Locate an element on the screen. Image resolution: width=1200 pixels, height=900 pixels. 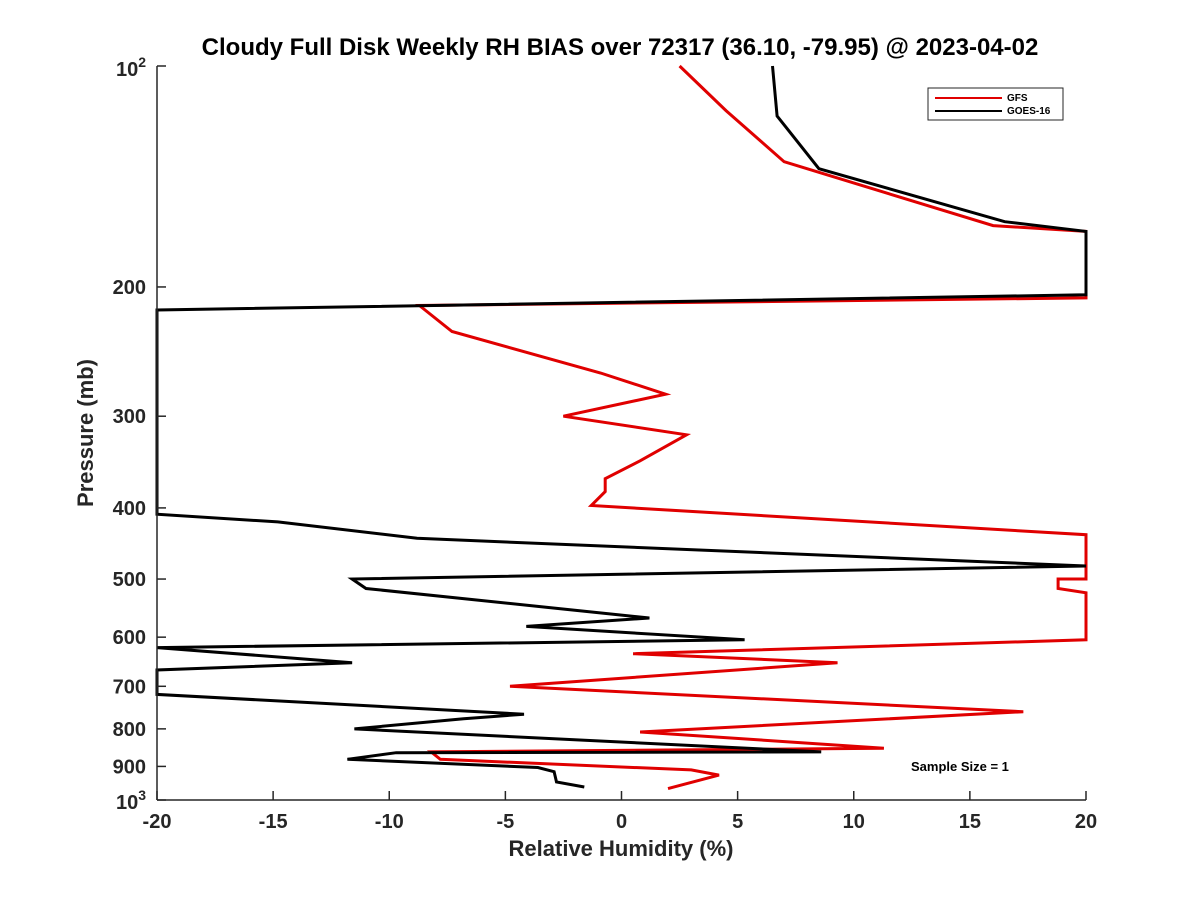
y-axis-title: Pressure (mb) is located at coordinates (85, 433).